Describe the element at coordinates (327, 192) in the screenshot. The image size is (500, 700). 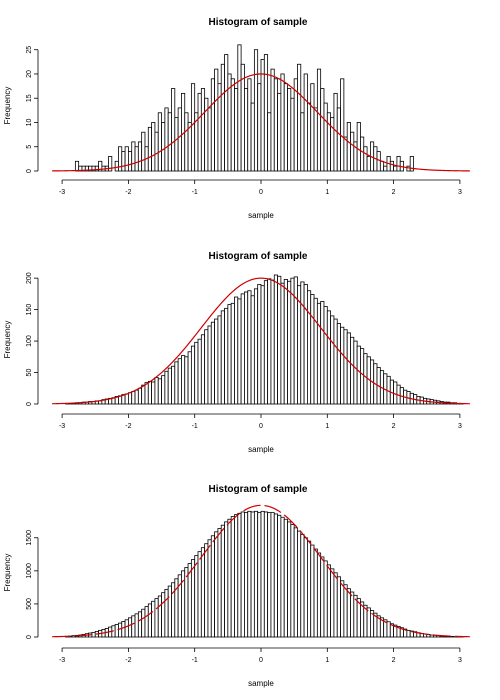
I see `x-tick-label: 1` at that location.